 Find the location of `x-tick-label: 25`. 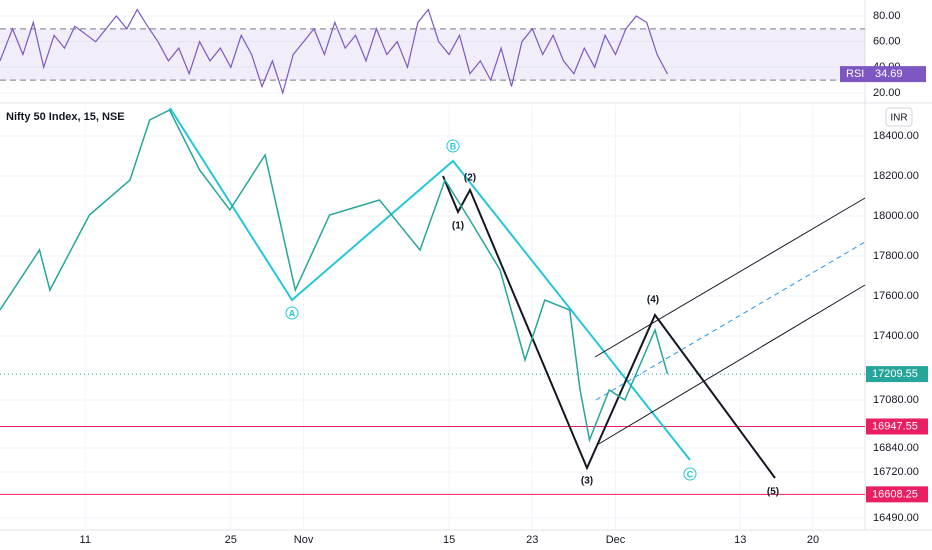

x-tick-label: 25 is located at coordinates (231, 540).